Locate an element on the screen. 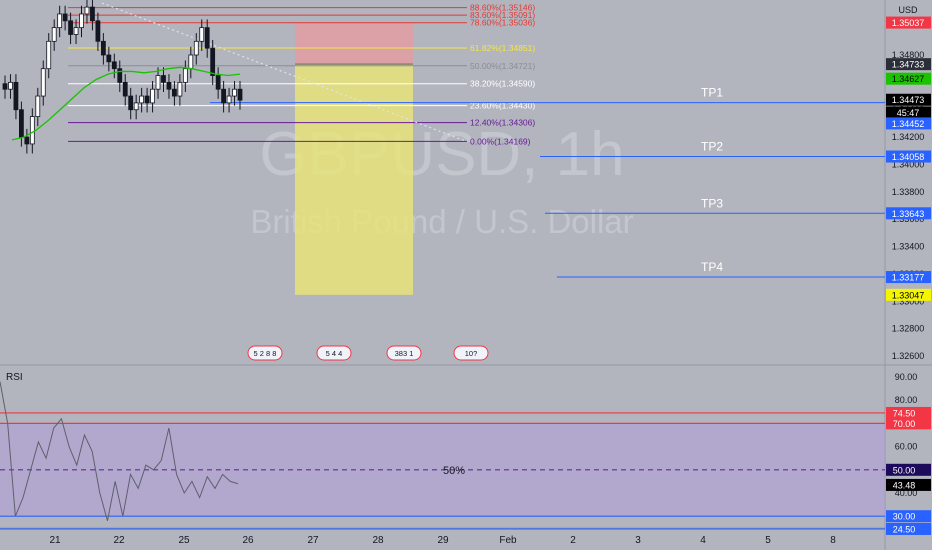 Image resolution: width=932 pixels, height=550 pixels. moving-average-line is located at coordinates (126, 103).